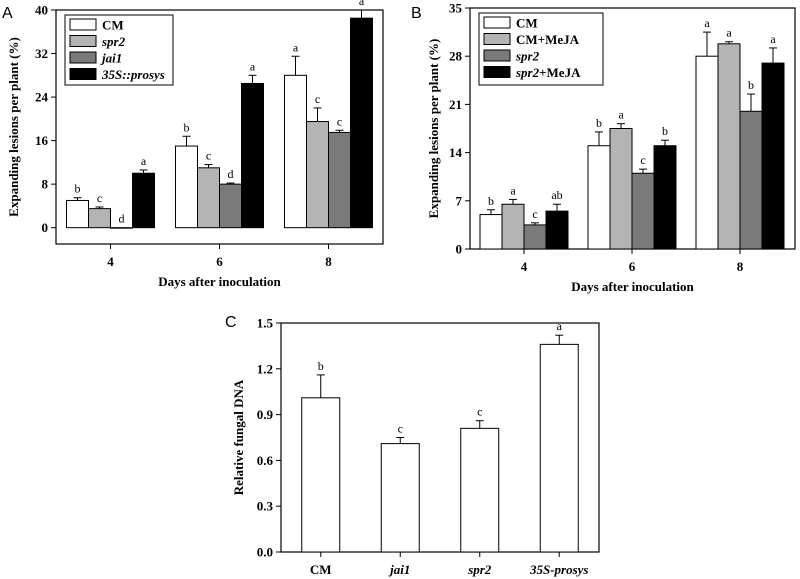  I want to click on y-tick-label-a: 32, so click(41, 53).